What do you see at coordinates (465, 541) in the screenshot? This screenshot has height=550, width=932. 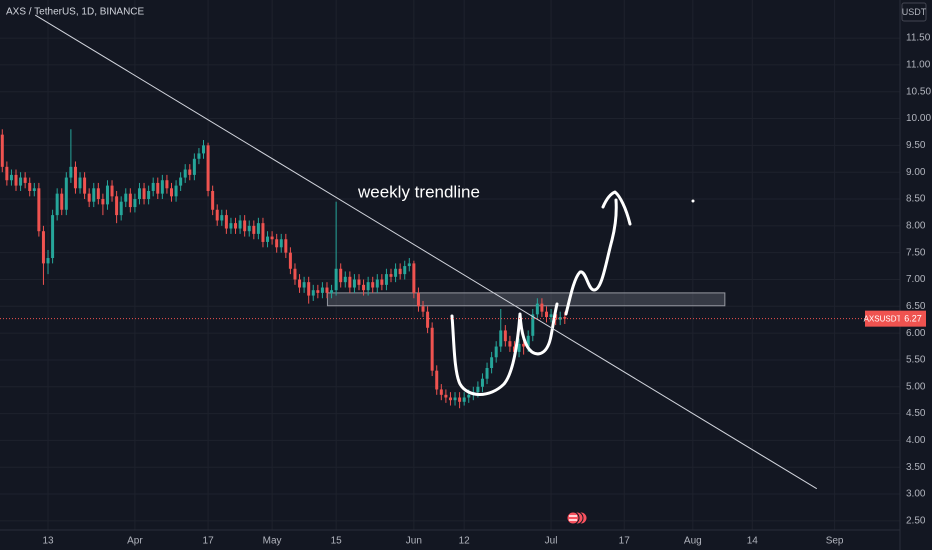 I see `x-tick-label: 12` at bounding box center [465, 541].